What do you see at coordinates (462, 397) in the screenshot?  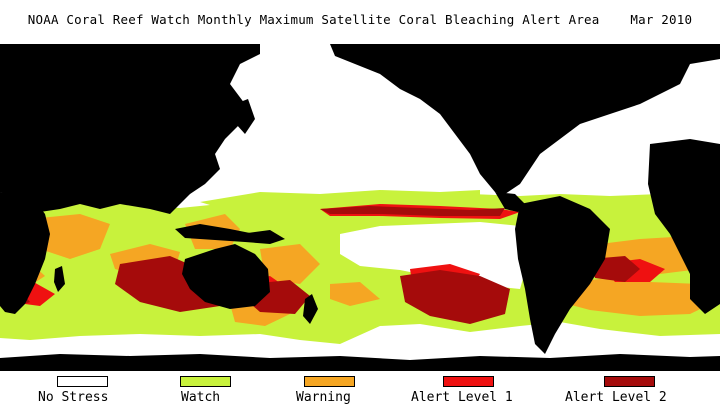 I see `legend-label-alert-level-1: Alert Level 1` at bounding box center [462, 397].